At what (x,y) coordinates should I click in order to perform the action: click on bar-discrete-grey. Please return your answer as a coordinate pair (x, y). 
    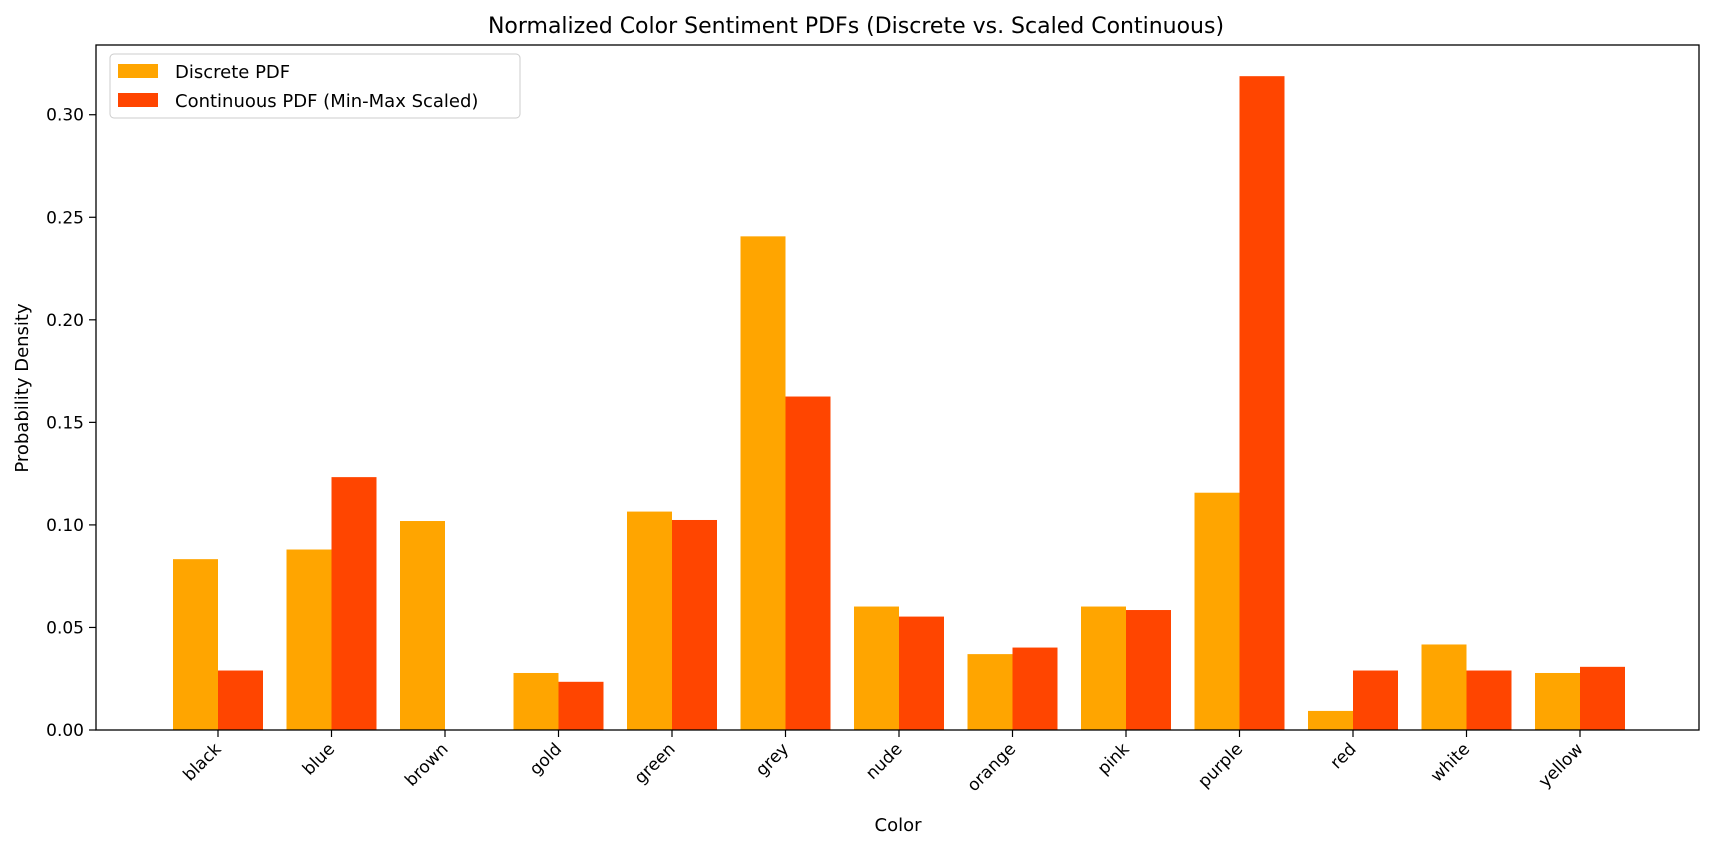
    Looking at the image, I should click on (763, 483).